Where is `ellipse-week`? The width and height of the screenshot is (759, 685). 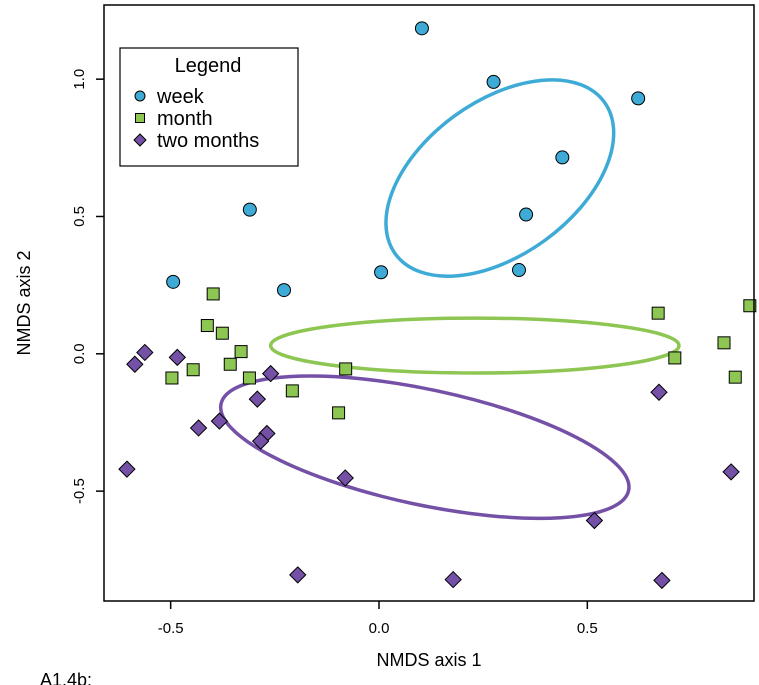
ellipse-week is located at coordinates (500, 178).